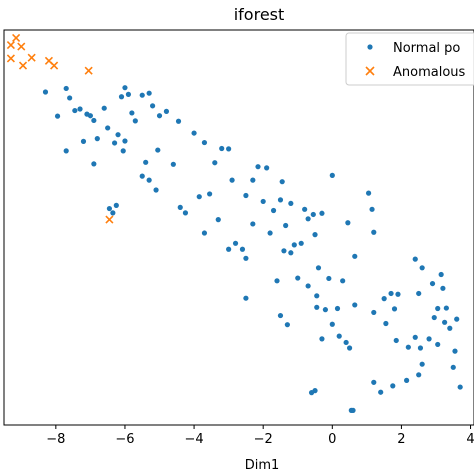 The image size is (474, 474). What do you see at coordinates (193, 439) in the screenshot?
I see `x-tick-label: −4` at bounding box center [193, 439].